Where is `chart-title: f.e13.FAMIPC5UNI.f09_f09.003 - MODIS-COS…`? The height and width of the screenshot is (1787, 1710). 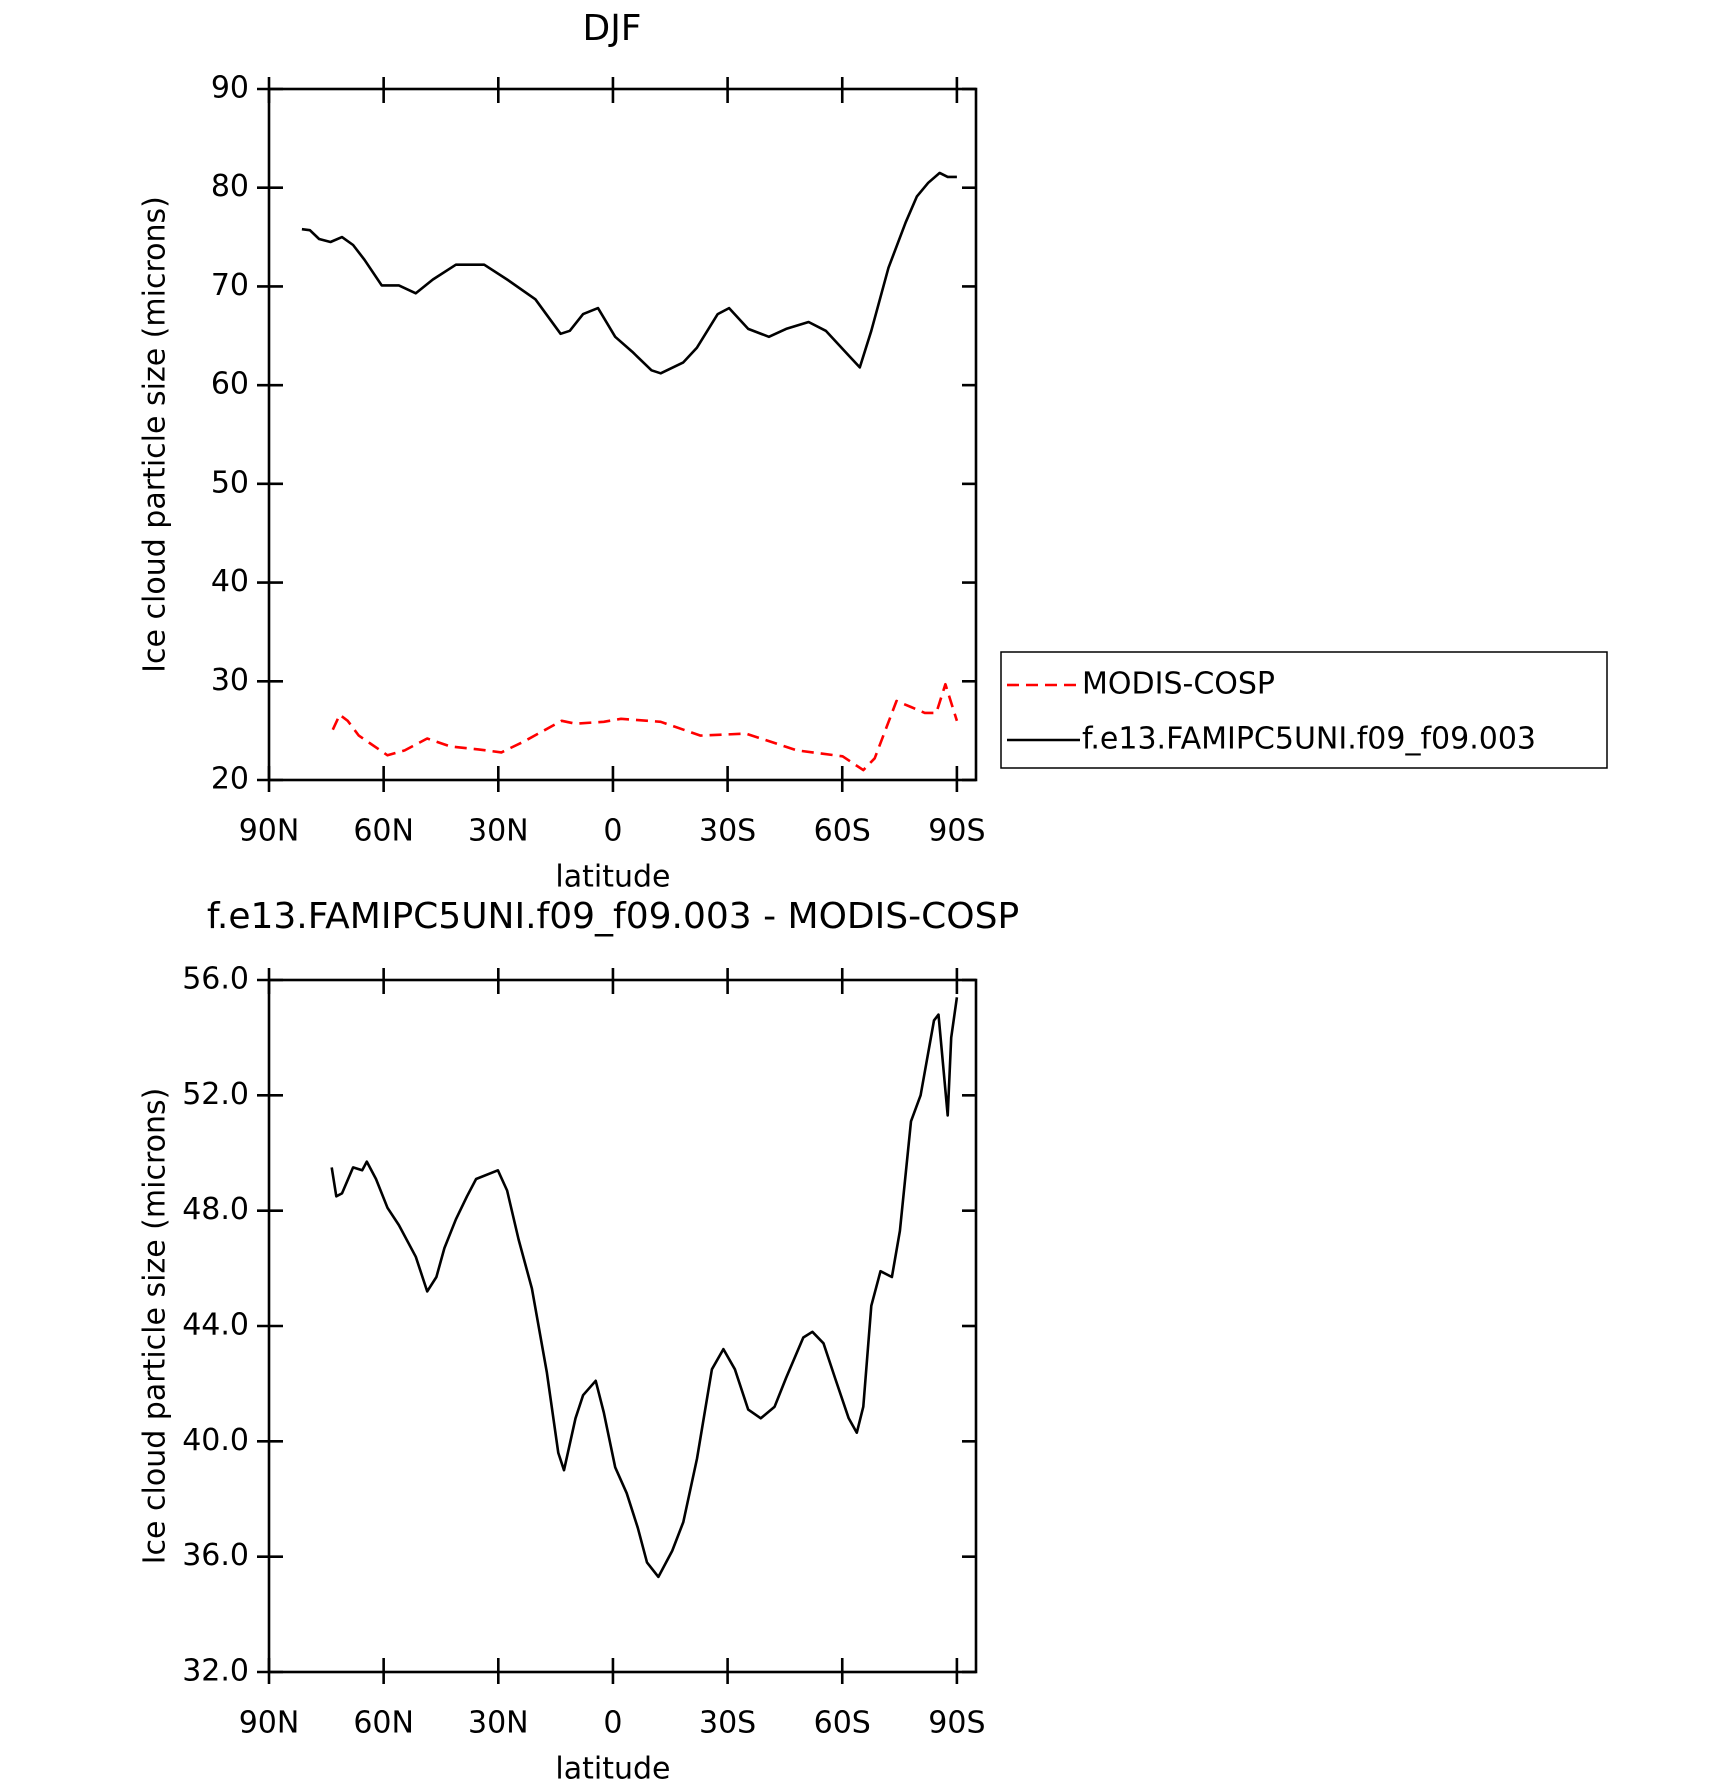 chart-title: f.e13.FAMIPC5UNI.f09_f09.003 - MODIS-COS… is located at coordinates (613, 916).